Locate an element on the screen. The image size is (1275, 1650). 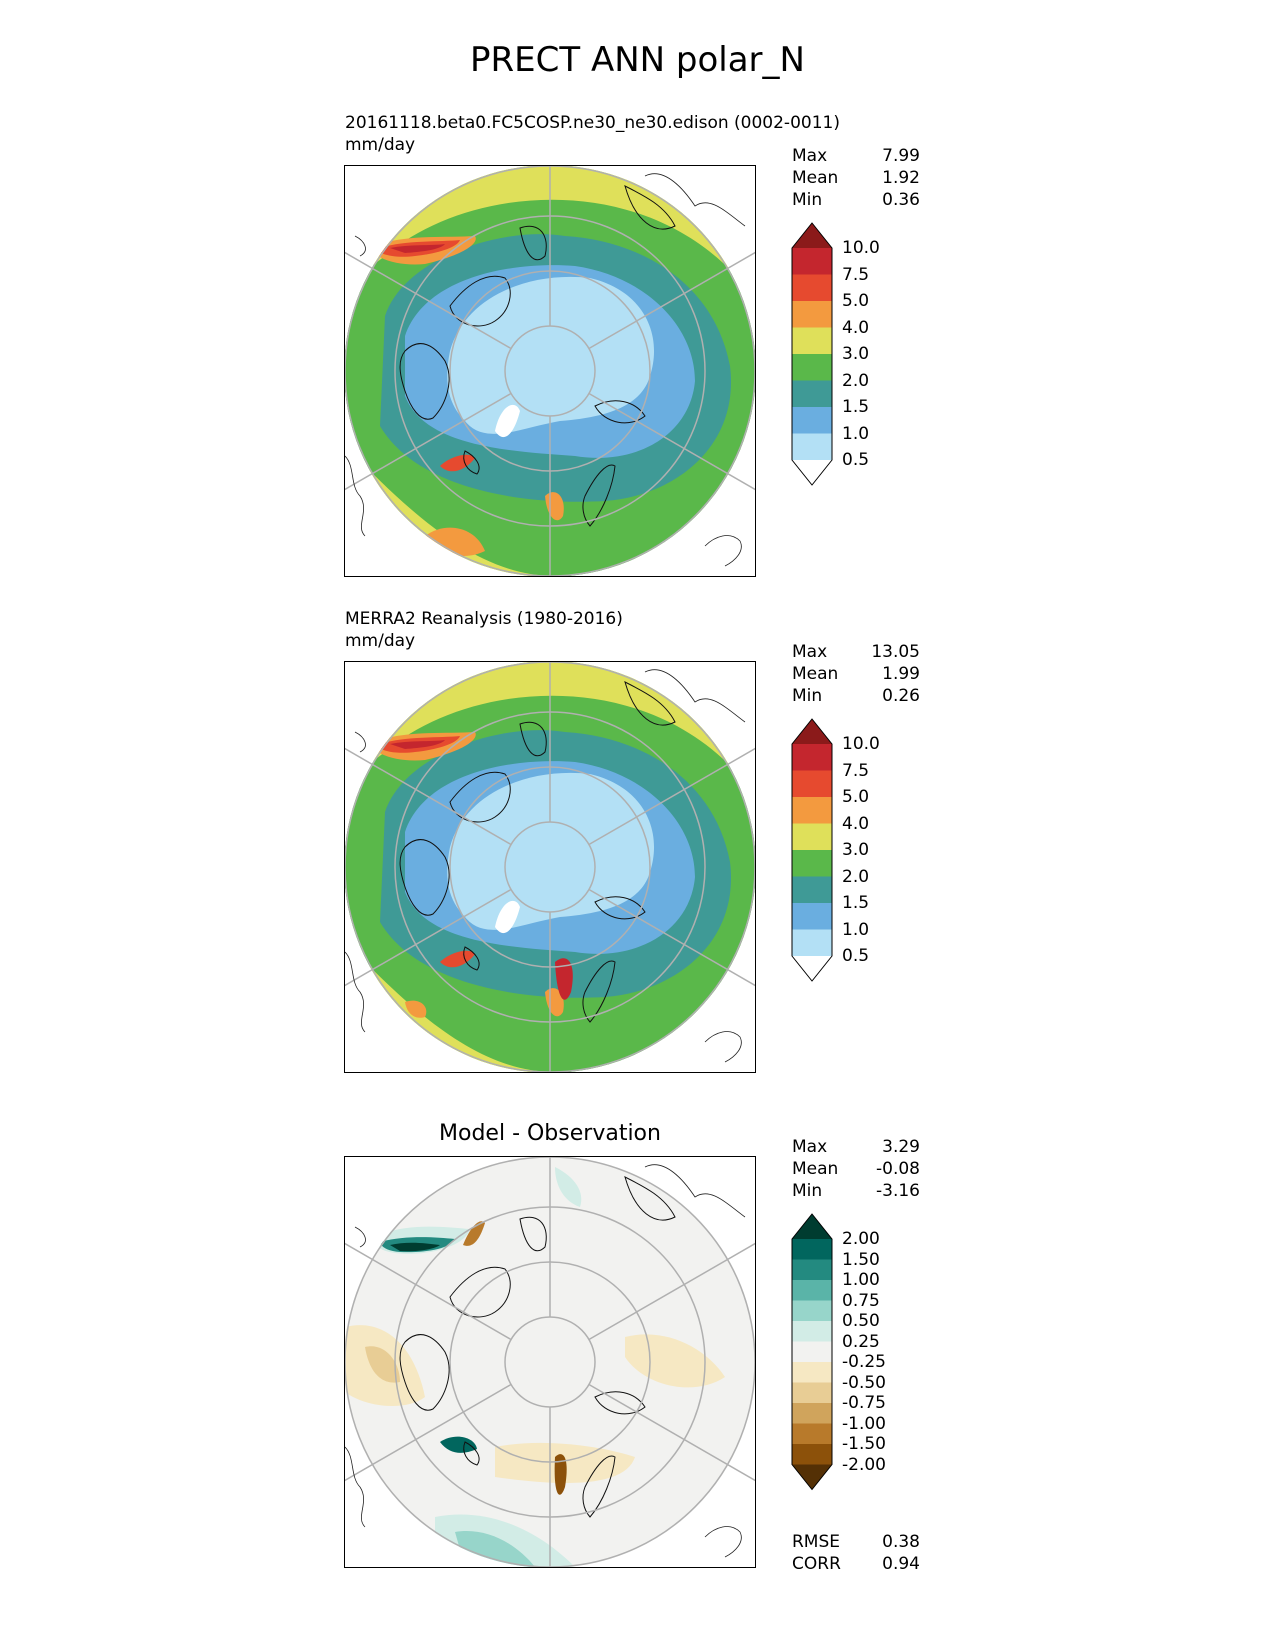
colorbar-tick-label: 0.75 is located at coordinates (861, 1300).